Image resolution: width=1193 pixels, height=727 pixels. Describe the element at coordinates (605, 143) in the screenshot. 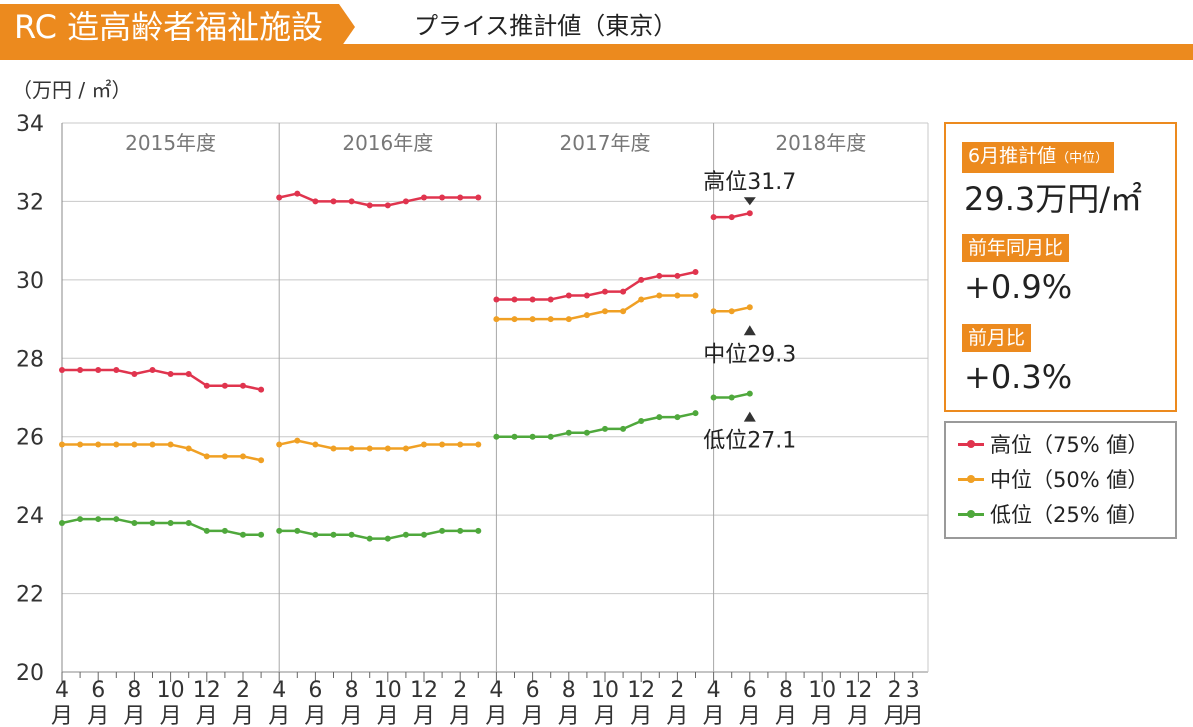

I see `fiscal-year-label: 2017年度` at that location.